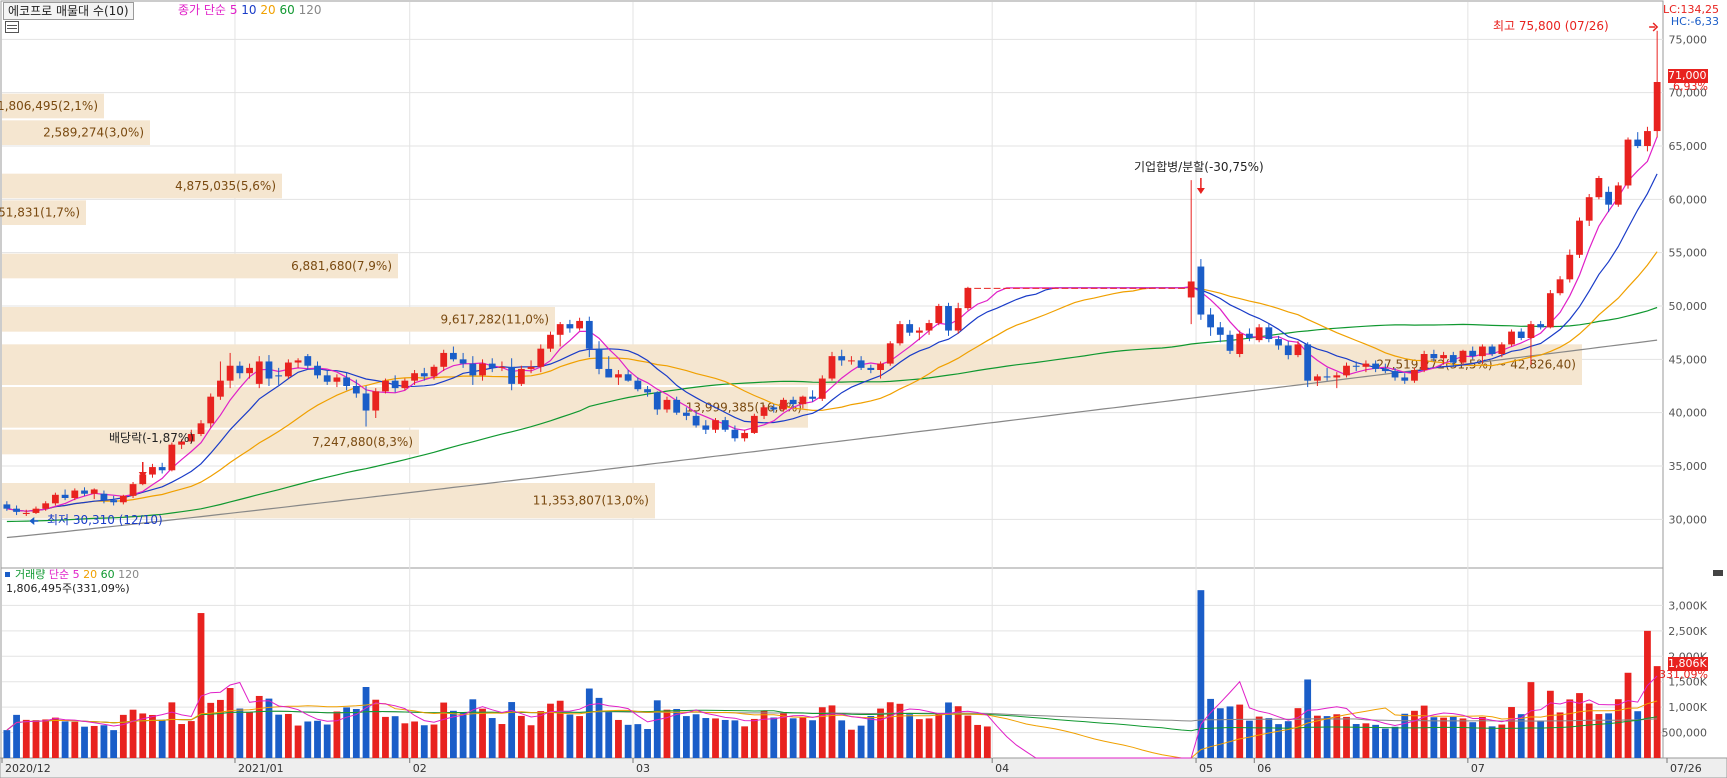 Image resolution: width=1727 pixels, height=778 pixels. Describe the element at coordinates (1264, 768) in the screenshot. I see `x-axis-label: 06` at that location.